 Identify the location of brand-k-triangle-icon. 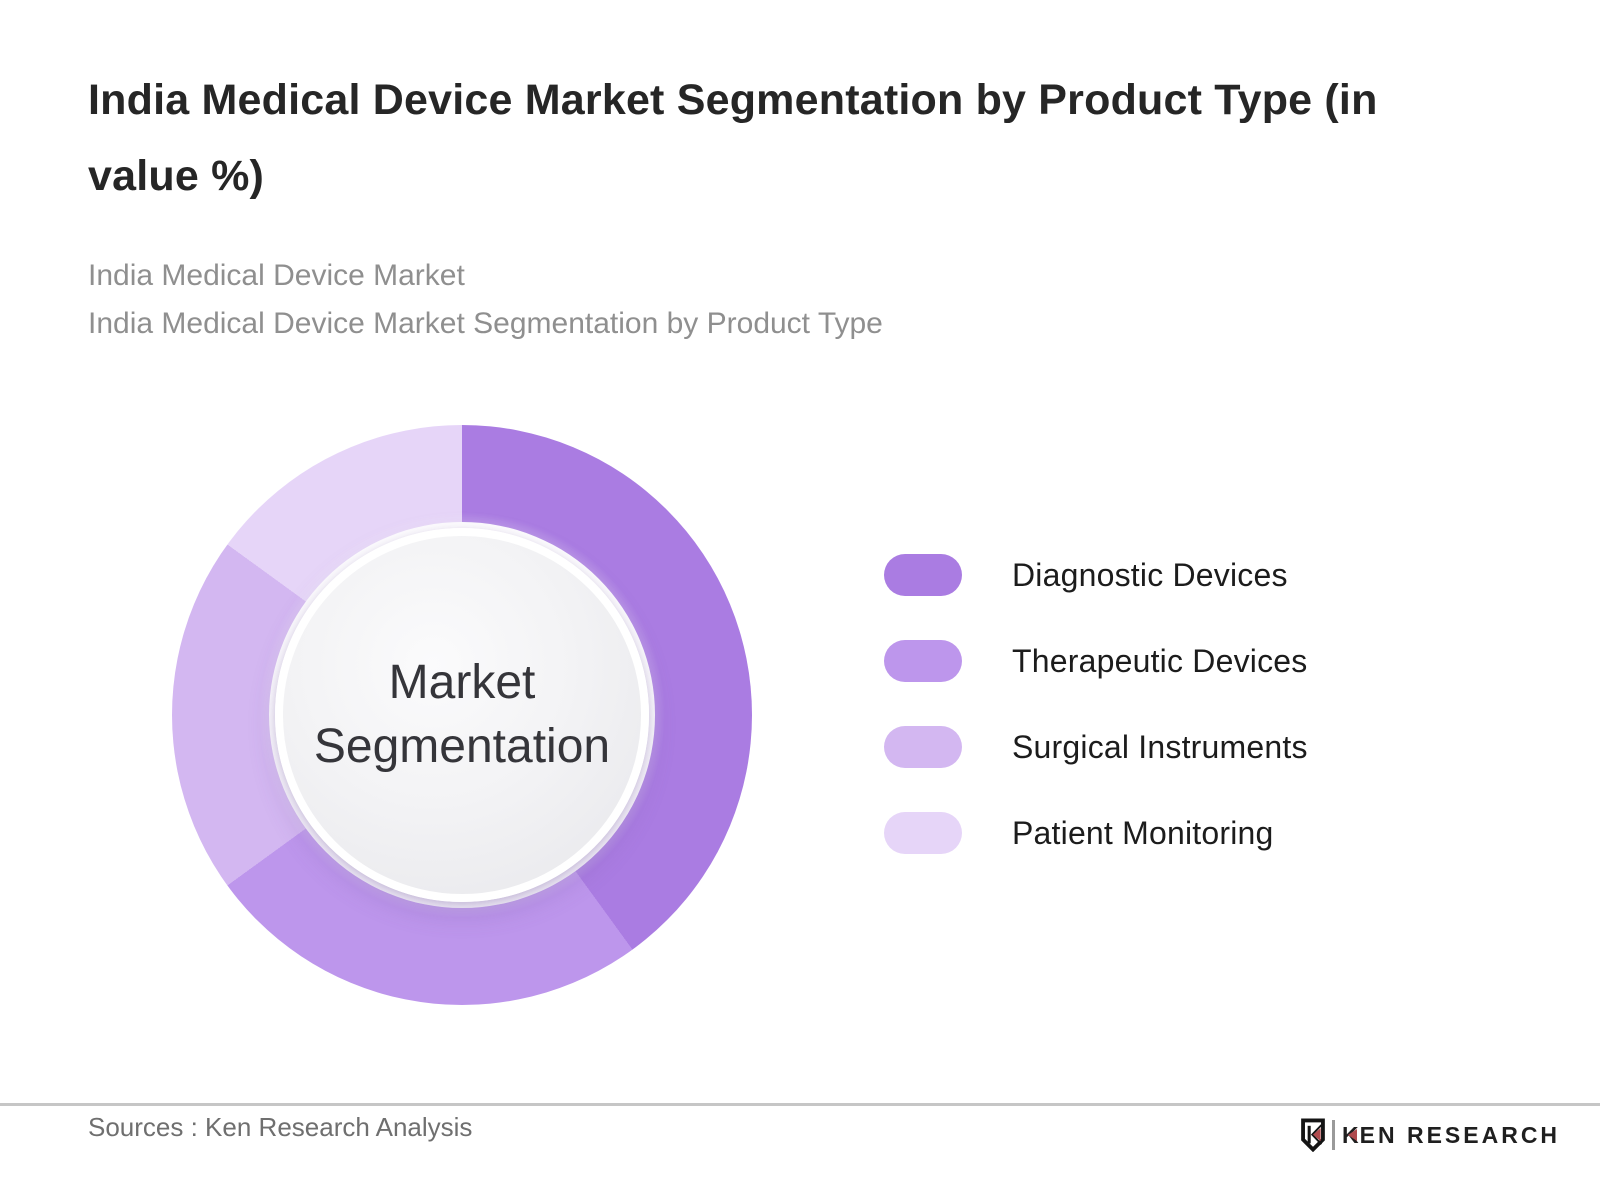
(1352, 1135).